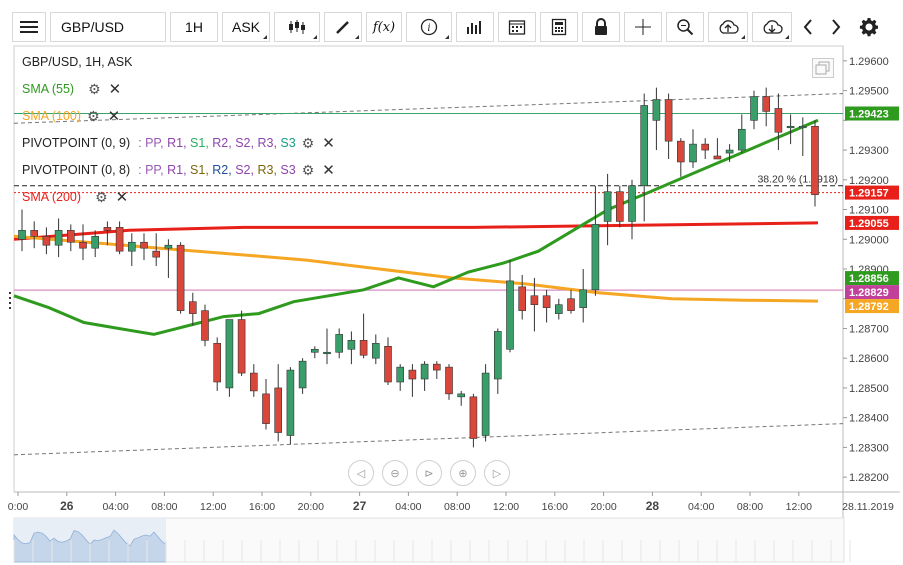 The width and height of the screenshot is (903, 565). What do you see at coordinates (108, 27) in the screenshot?
I see `symbol-selector: GBP/USD` at bounding box center [108, 27].